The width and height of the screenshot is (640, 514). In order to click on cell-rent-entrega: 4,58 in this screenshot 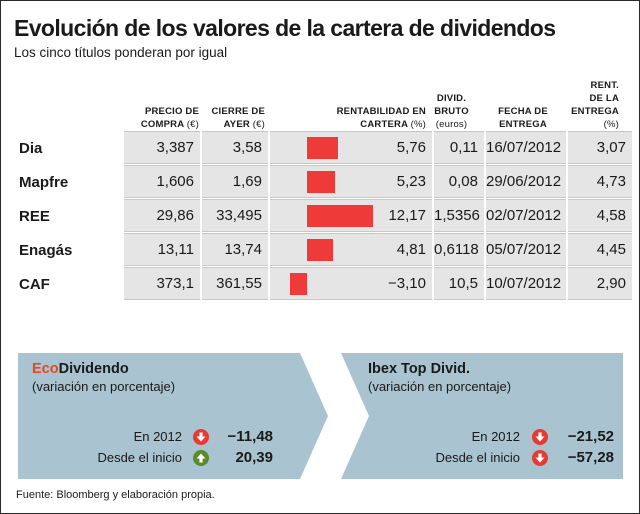, I will do `click(611, 215)`.